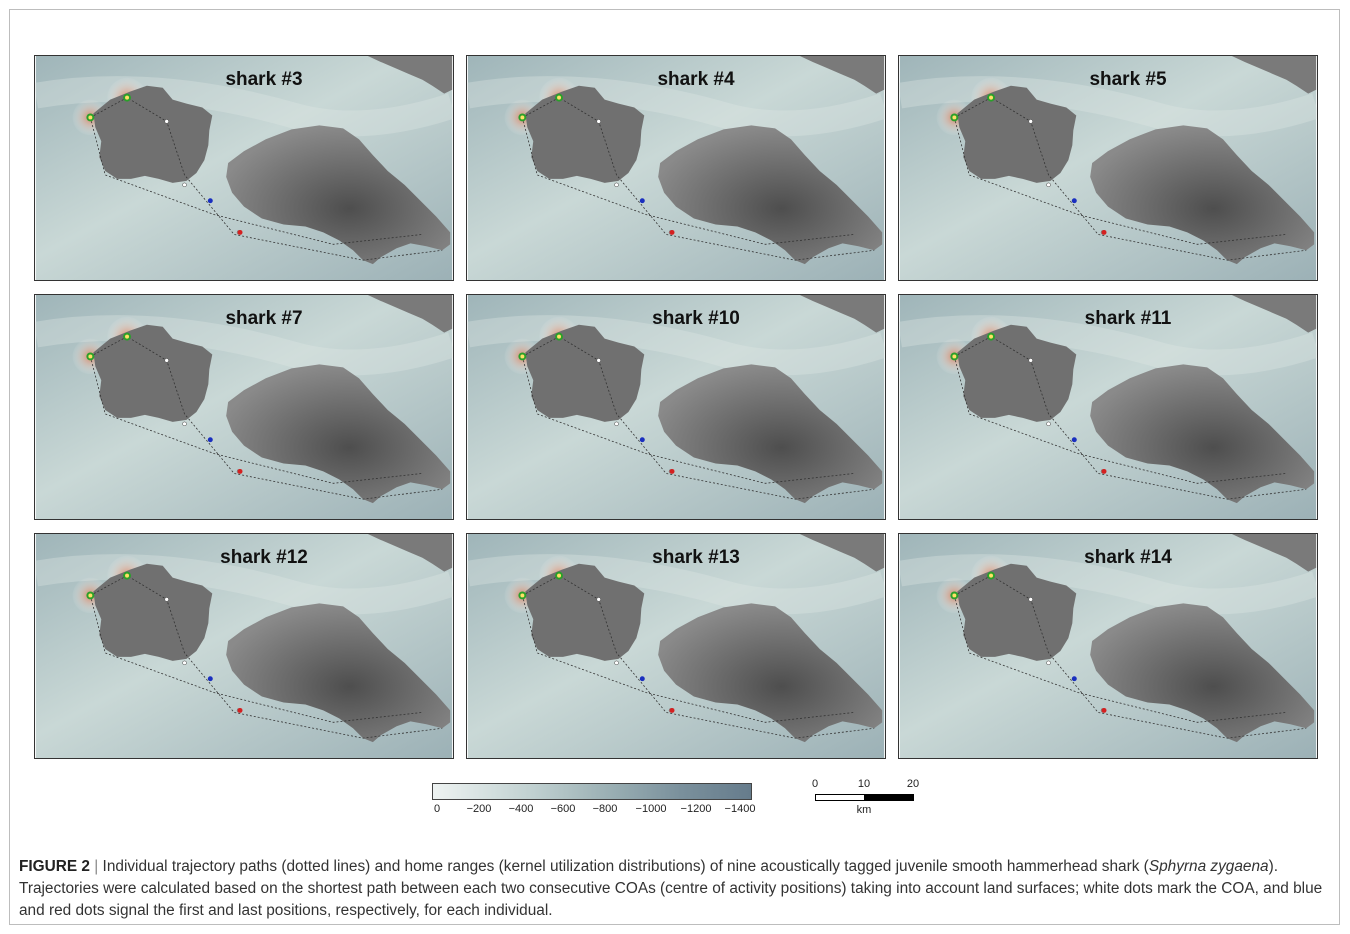 The image size is (1350, 934). I want to click on panel-title: shark #5, so click(1128, 79).